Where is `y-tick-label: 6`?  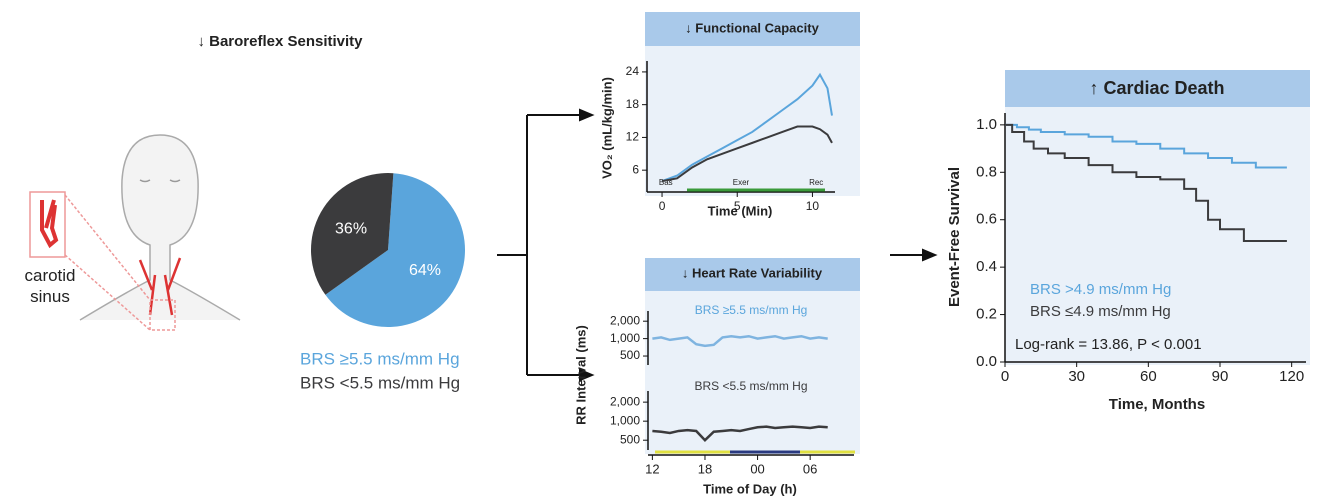
y-tick-label: 6 is located at coordinates (635, 169).